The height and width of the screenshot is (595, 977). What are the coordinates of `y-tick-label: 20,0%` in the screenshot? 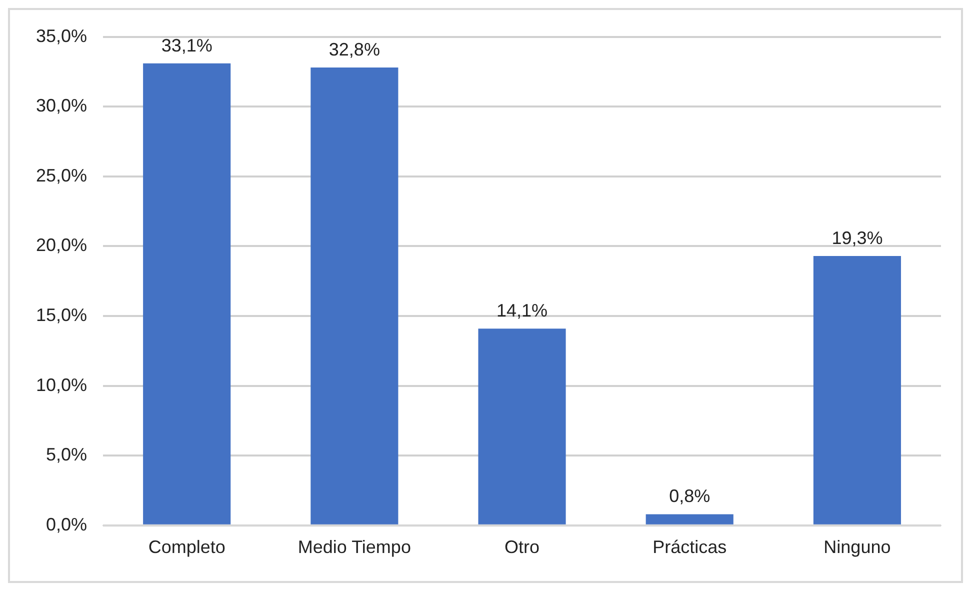 It's located at (62, 245).